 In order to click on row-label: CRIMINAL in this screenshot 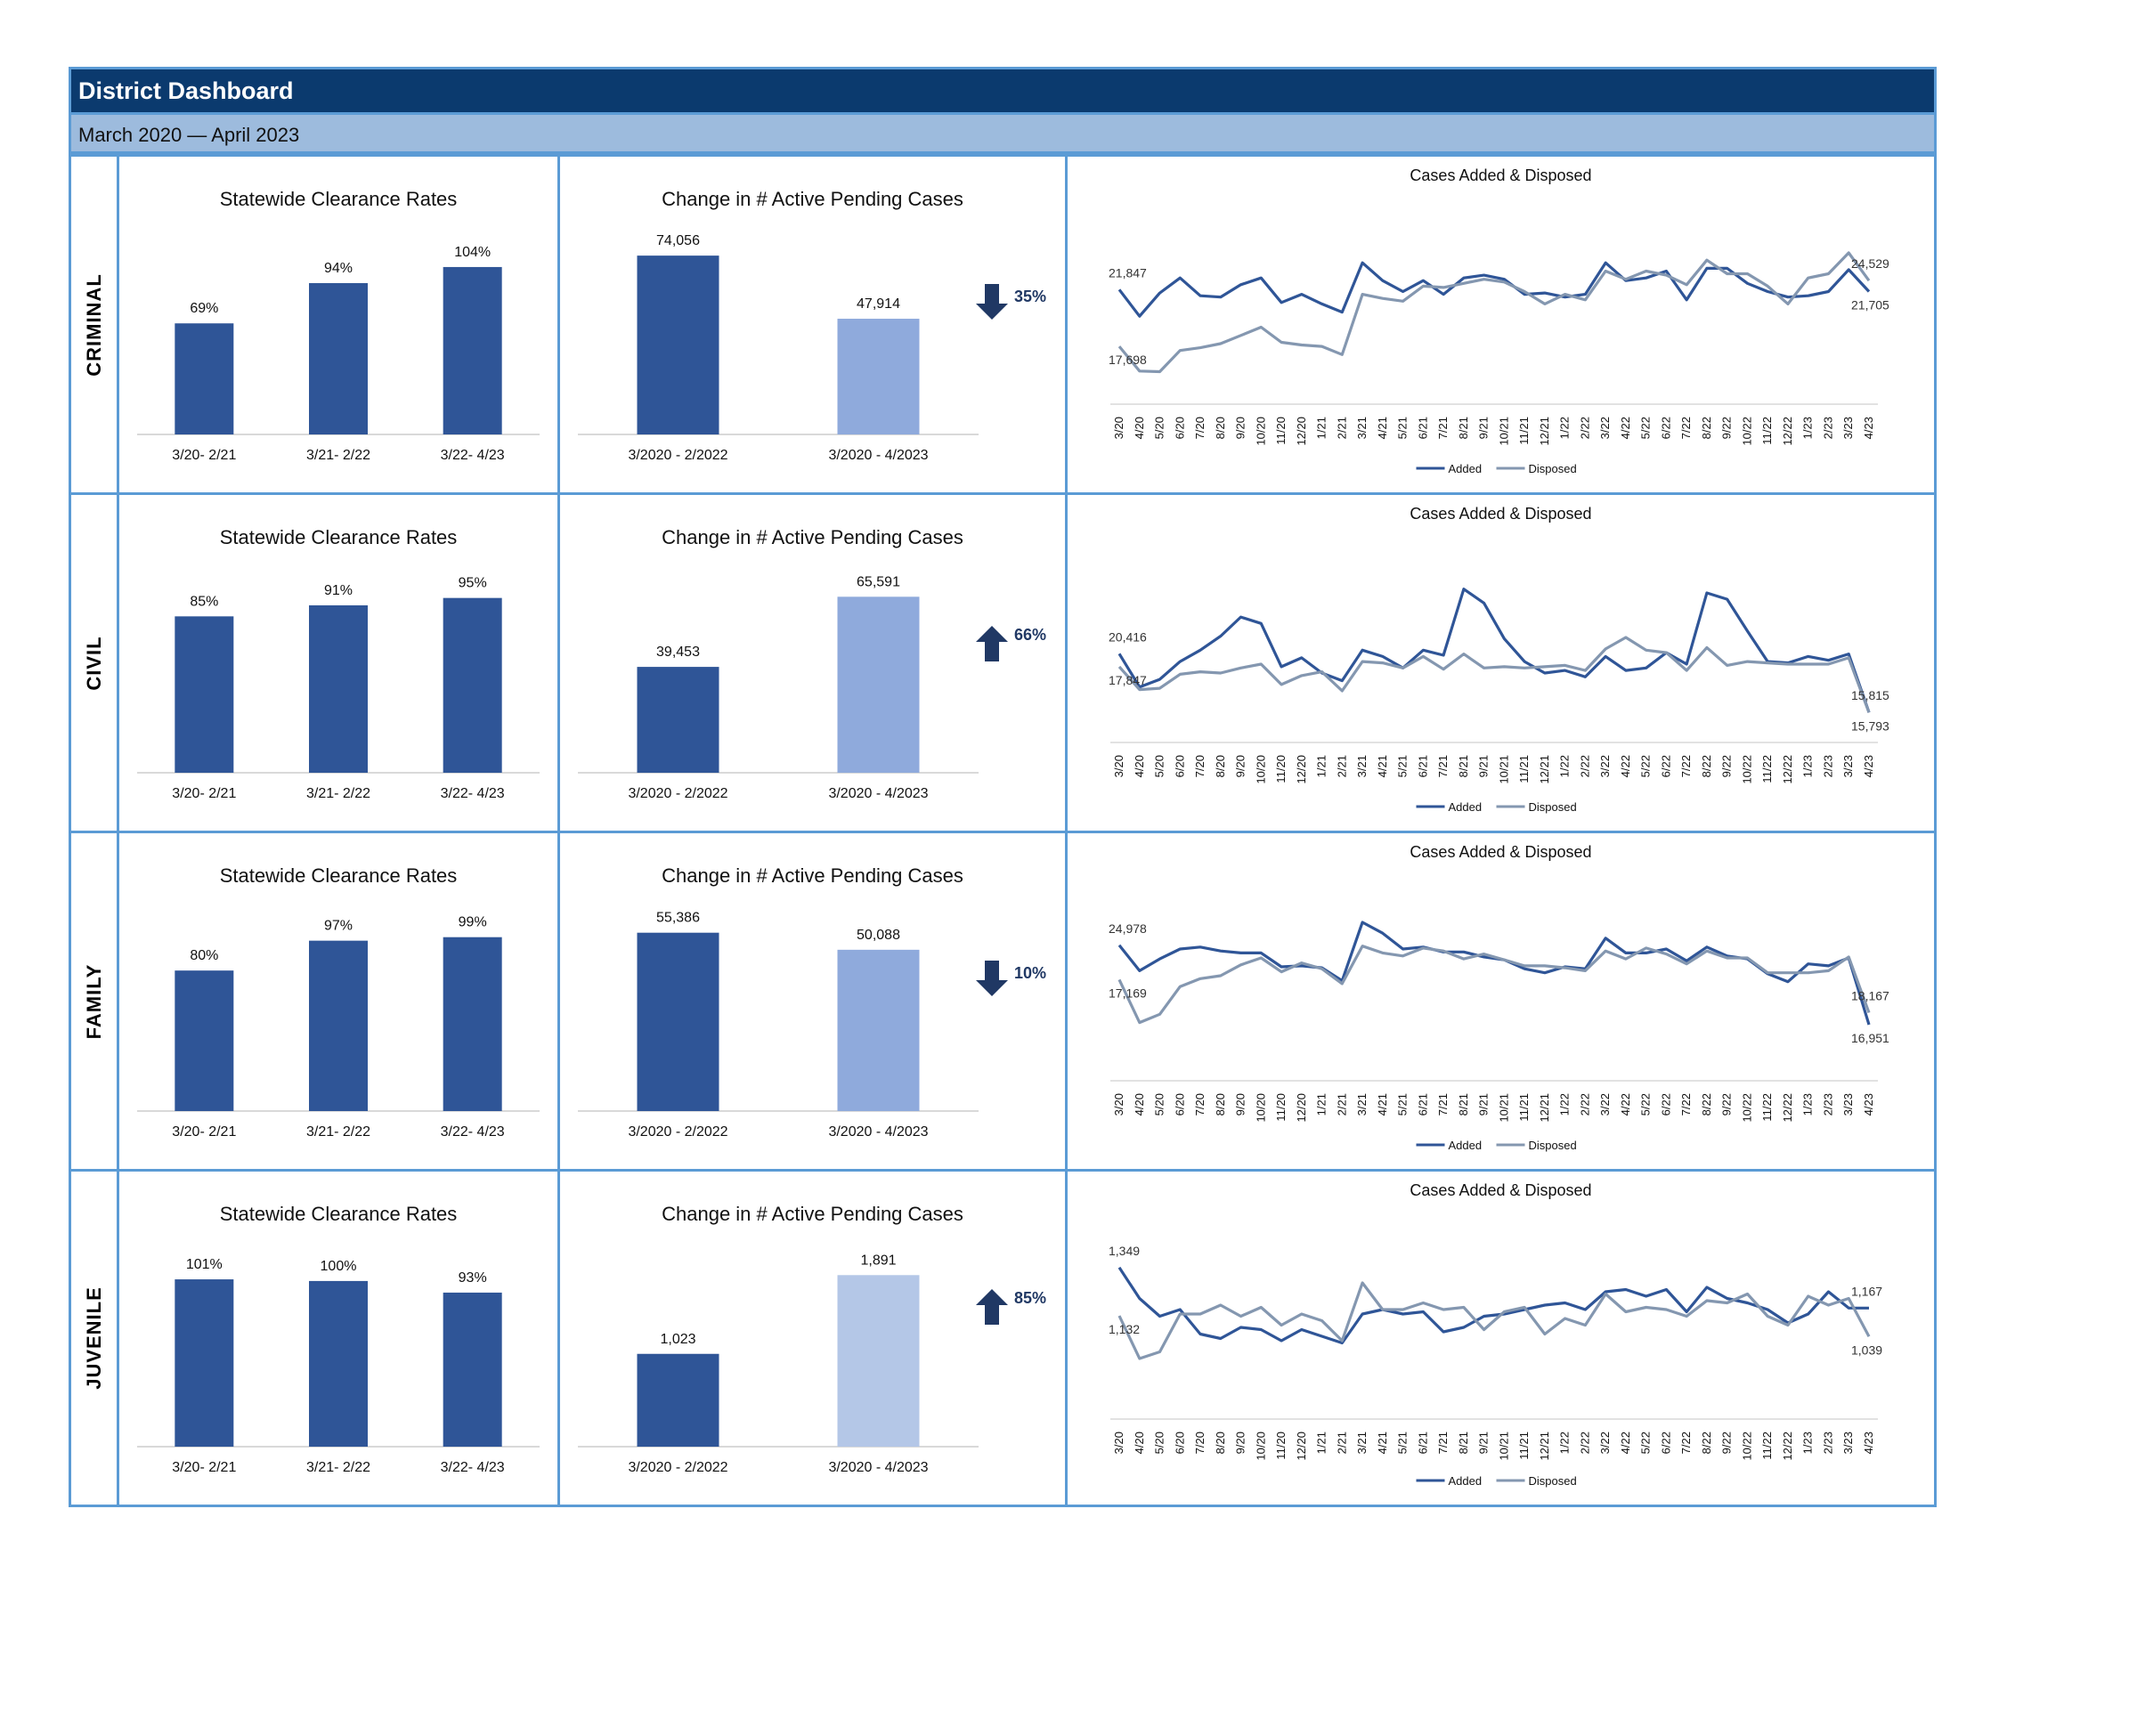, I will do `click(93, 324)`.